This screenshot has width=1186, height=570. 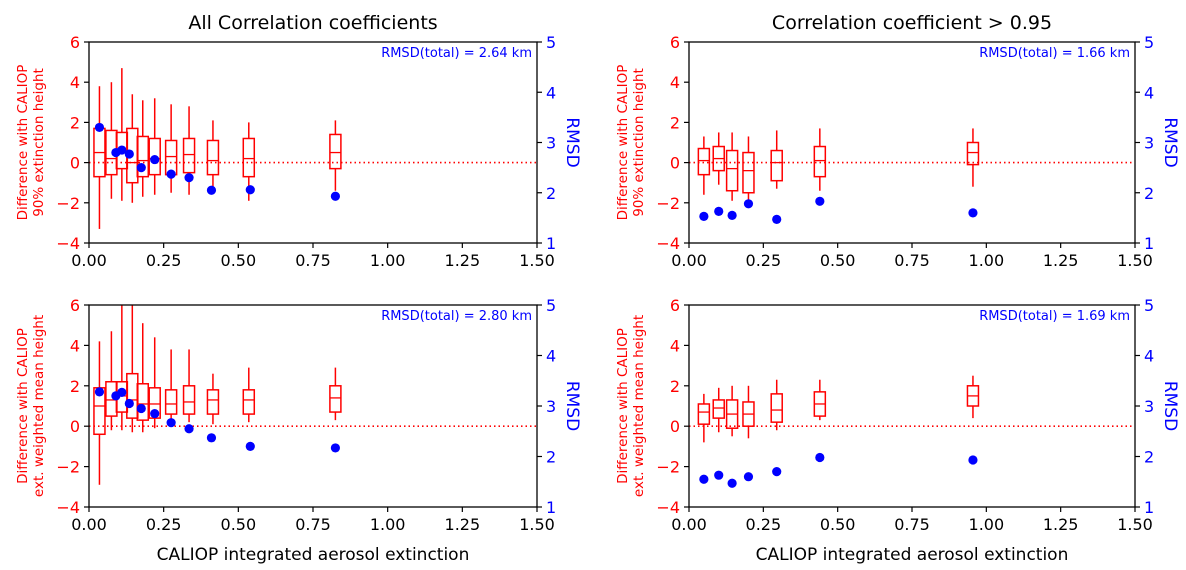 I want to click on y-left-tick-label: 6, so click(x=675, y=305).